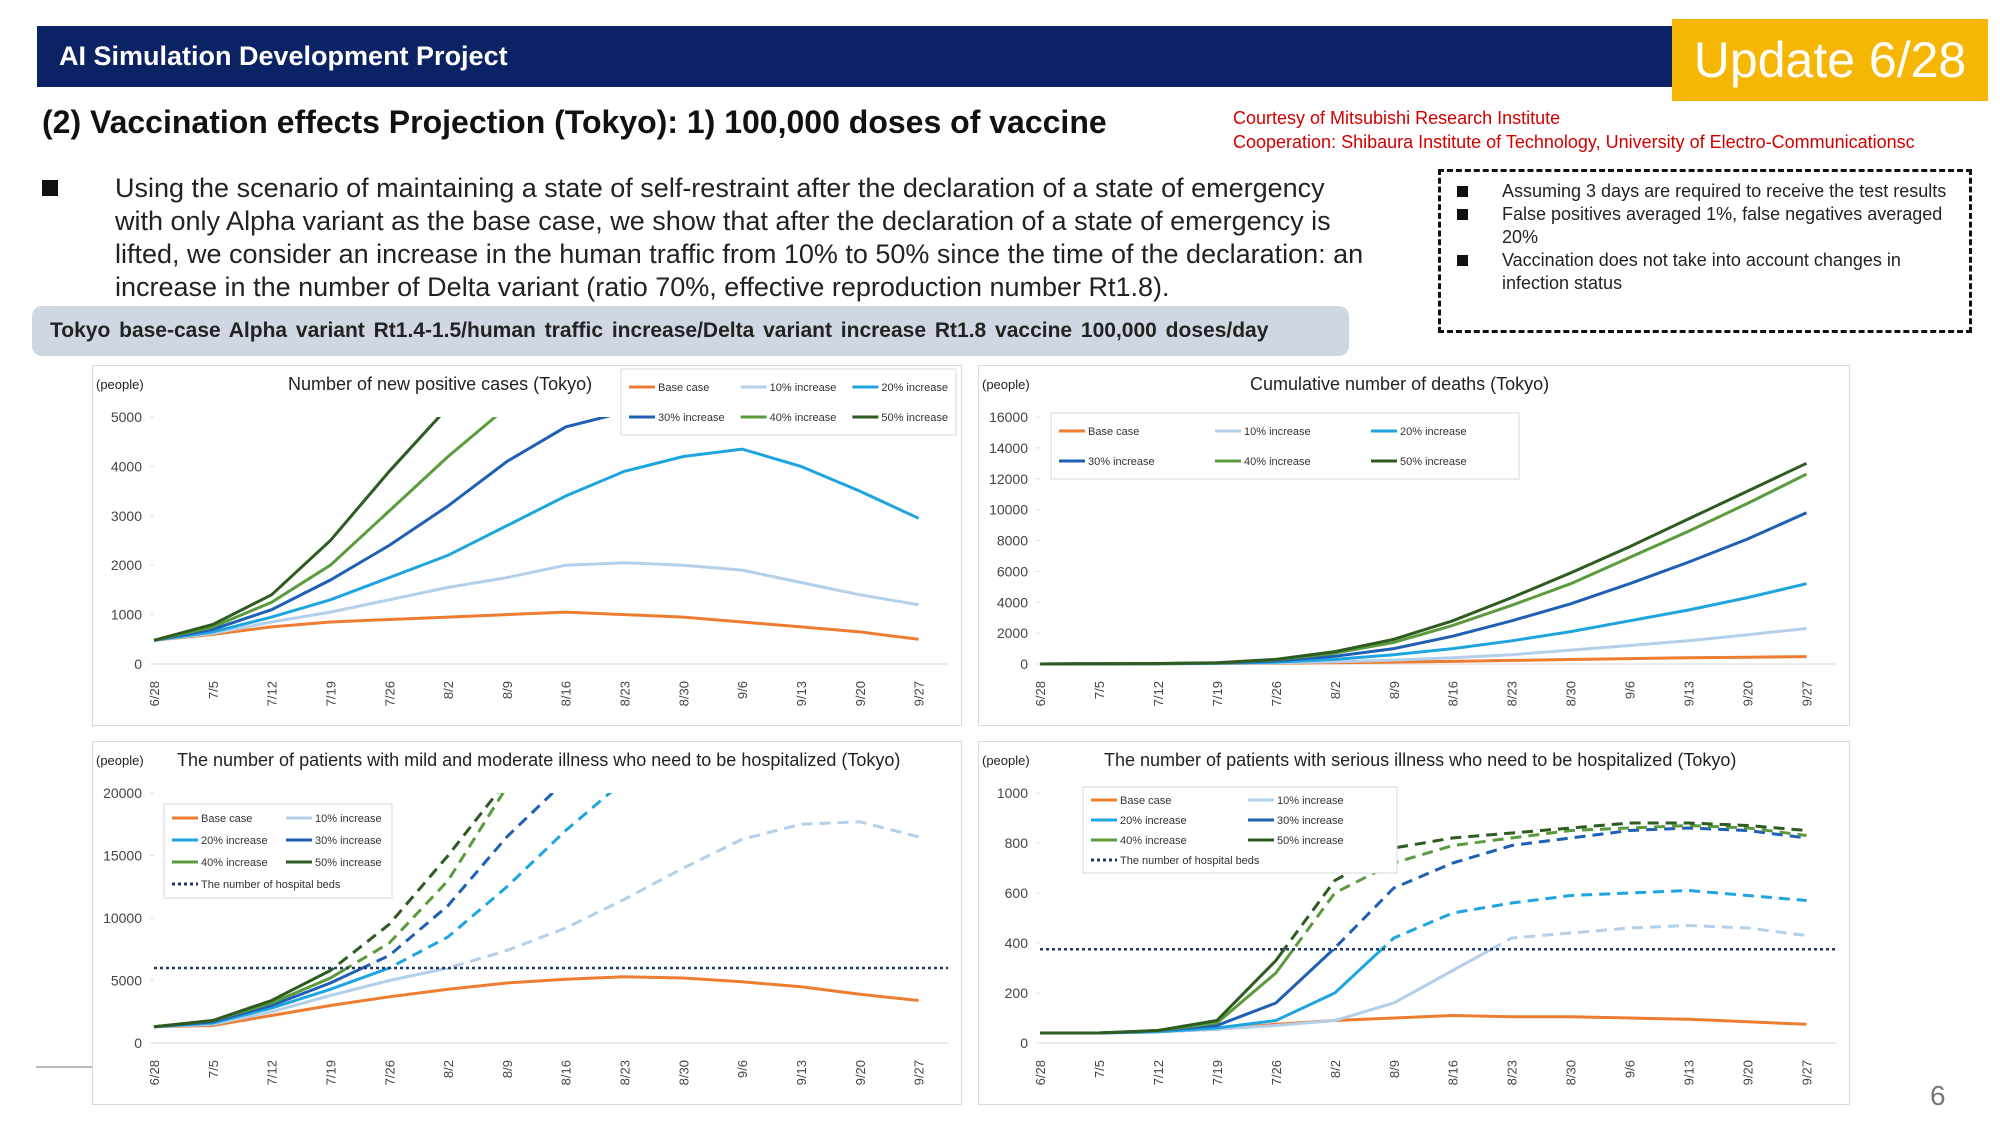 The image size is (2000, 1126). What do you see at coordinates (1040, 1072) in the screenshot?
I see `x-tick-label: 6/28` at bounding box center [1040, 1072].